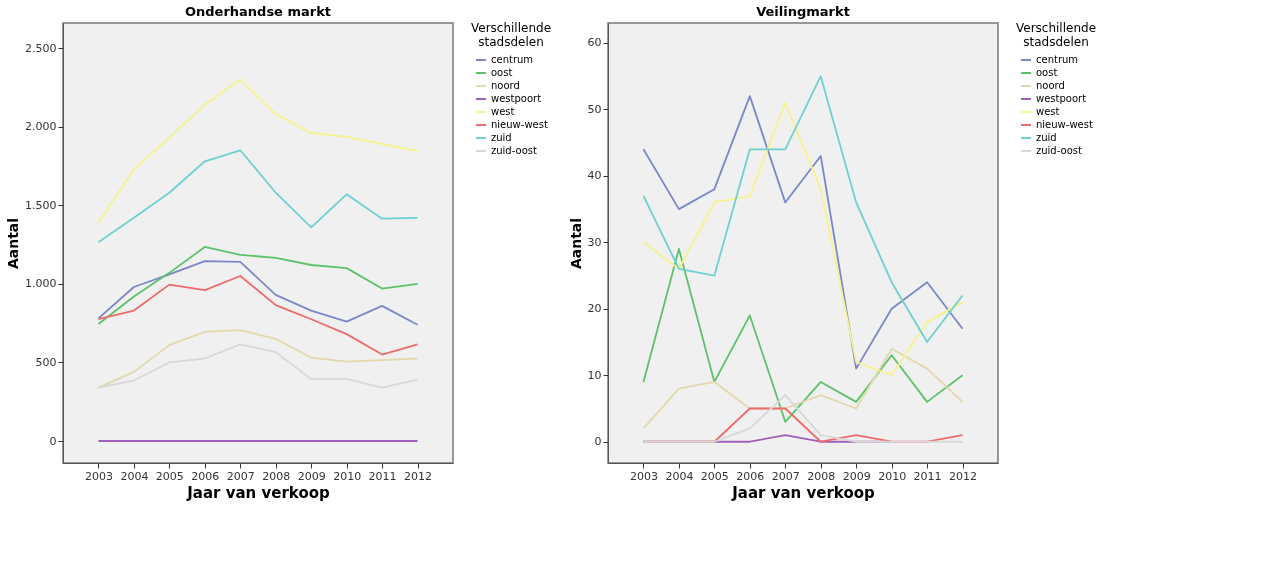 The width and height of the screenshot is (1283, 578). Describe the element at coordinates (594, 109) in the screenshot. I see `y-tick-label: 50` at that location.